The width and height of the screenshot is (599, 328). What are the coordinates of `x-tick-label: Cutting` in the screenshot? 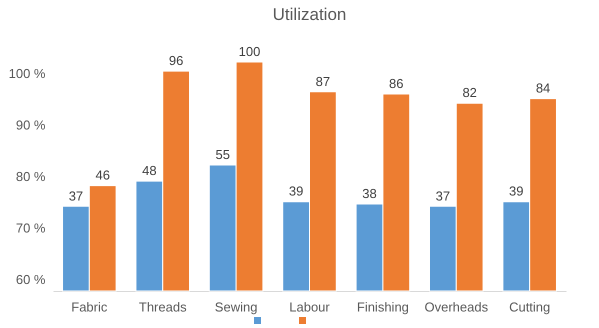 It's located at (529, 307).